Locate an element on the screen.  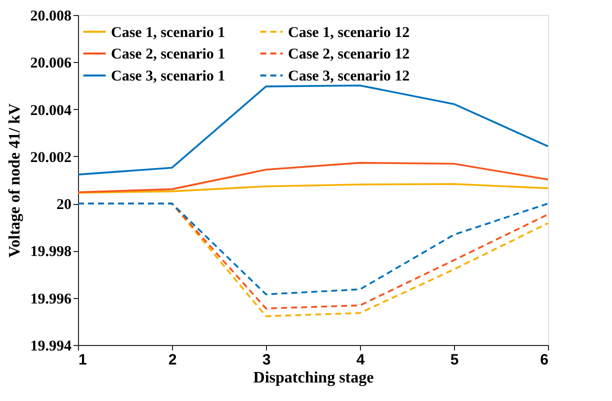
y-tick-label: 20 is located at coordinates (64, 205).